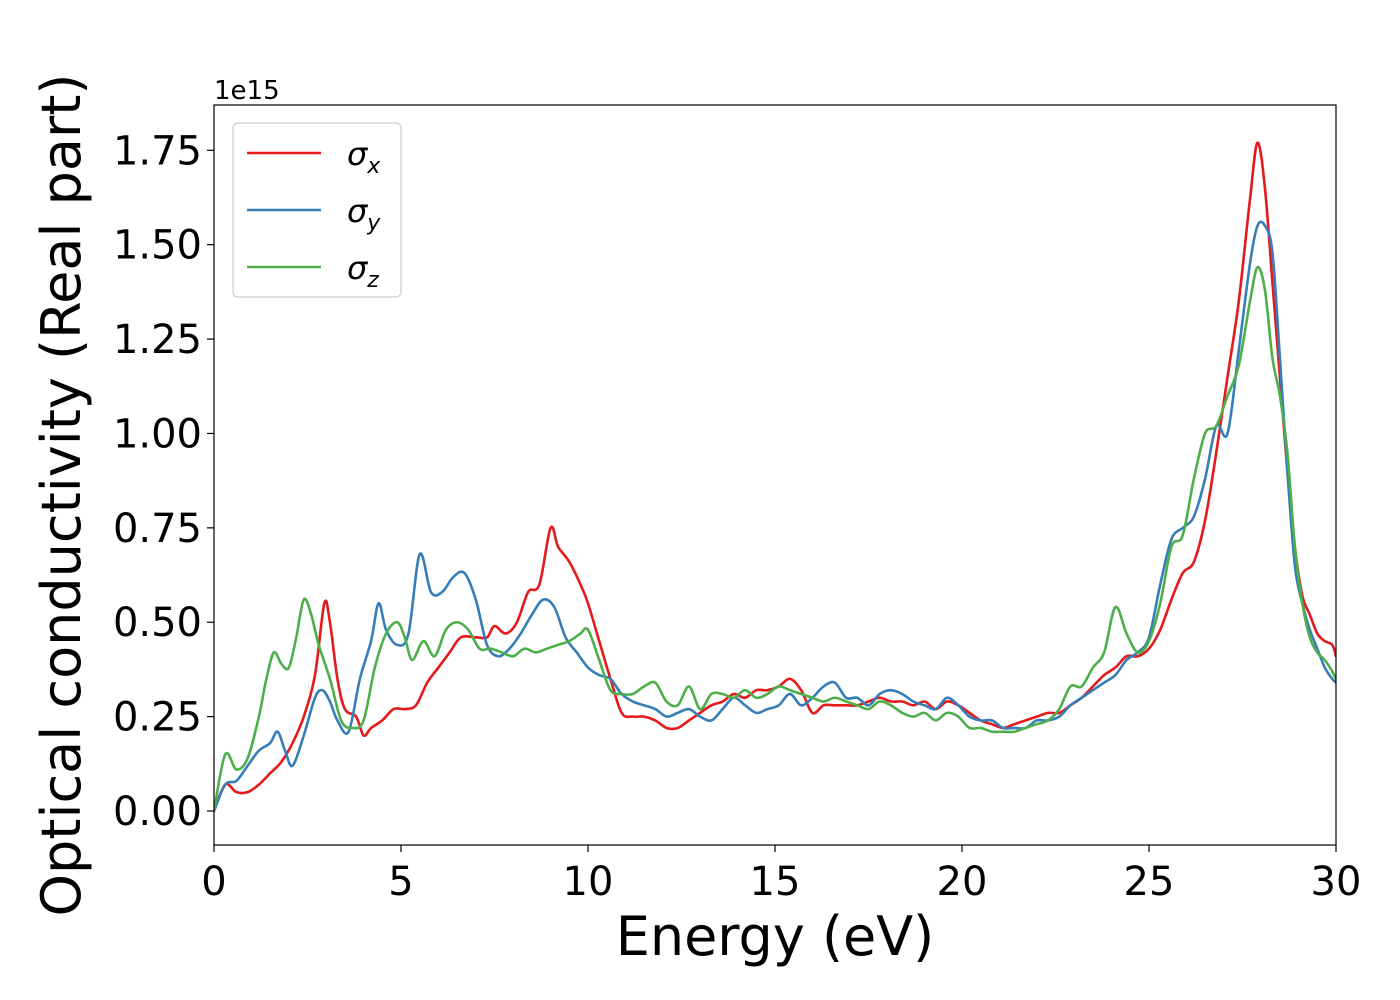 The width and height of the screenshot is (1400, 1000). Describe the element at coordinates (775, 936) in the screenshot. I see `x-axis-title: Energy (eV)` at that location.